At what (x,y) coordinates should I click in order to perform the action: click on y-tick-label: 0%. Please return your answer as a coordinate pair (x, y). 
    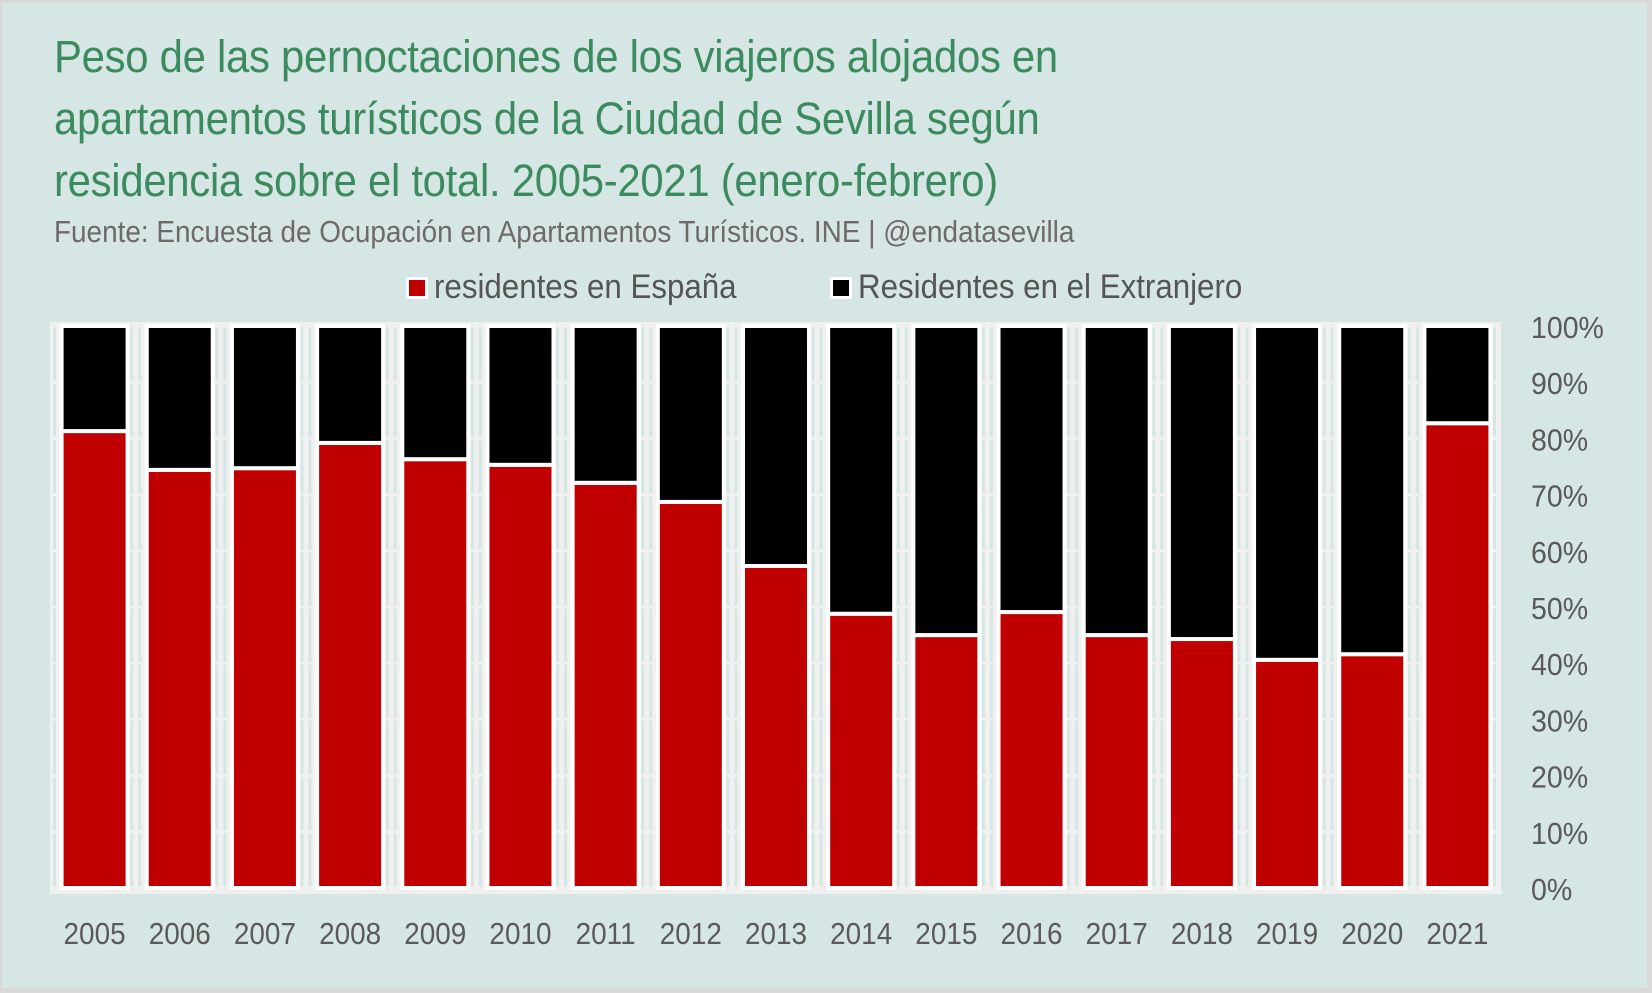
    Looking at the image, I should click on (1551, 890).